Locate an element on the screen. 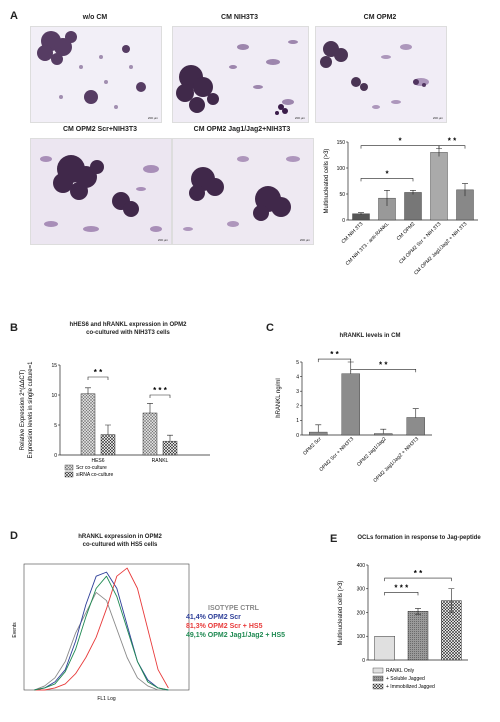 Image resolution: width=500 pixels, height=722 pixels. legend-pct-1: 41,4% is located at coordinates (197, 617).